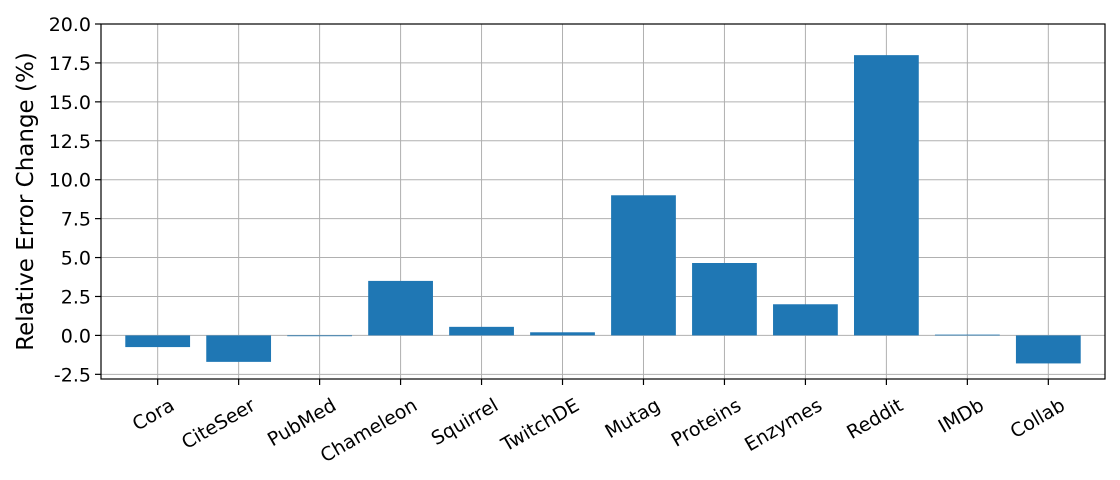 The height and width of the screenshot is (480, 1120). I want to click on bar-proteins, so click(724, 299).